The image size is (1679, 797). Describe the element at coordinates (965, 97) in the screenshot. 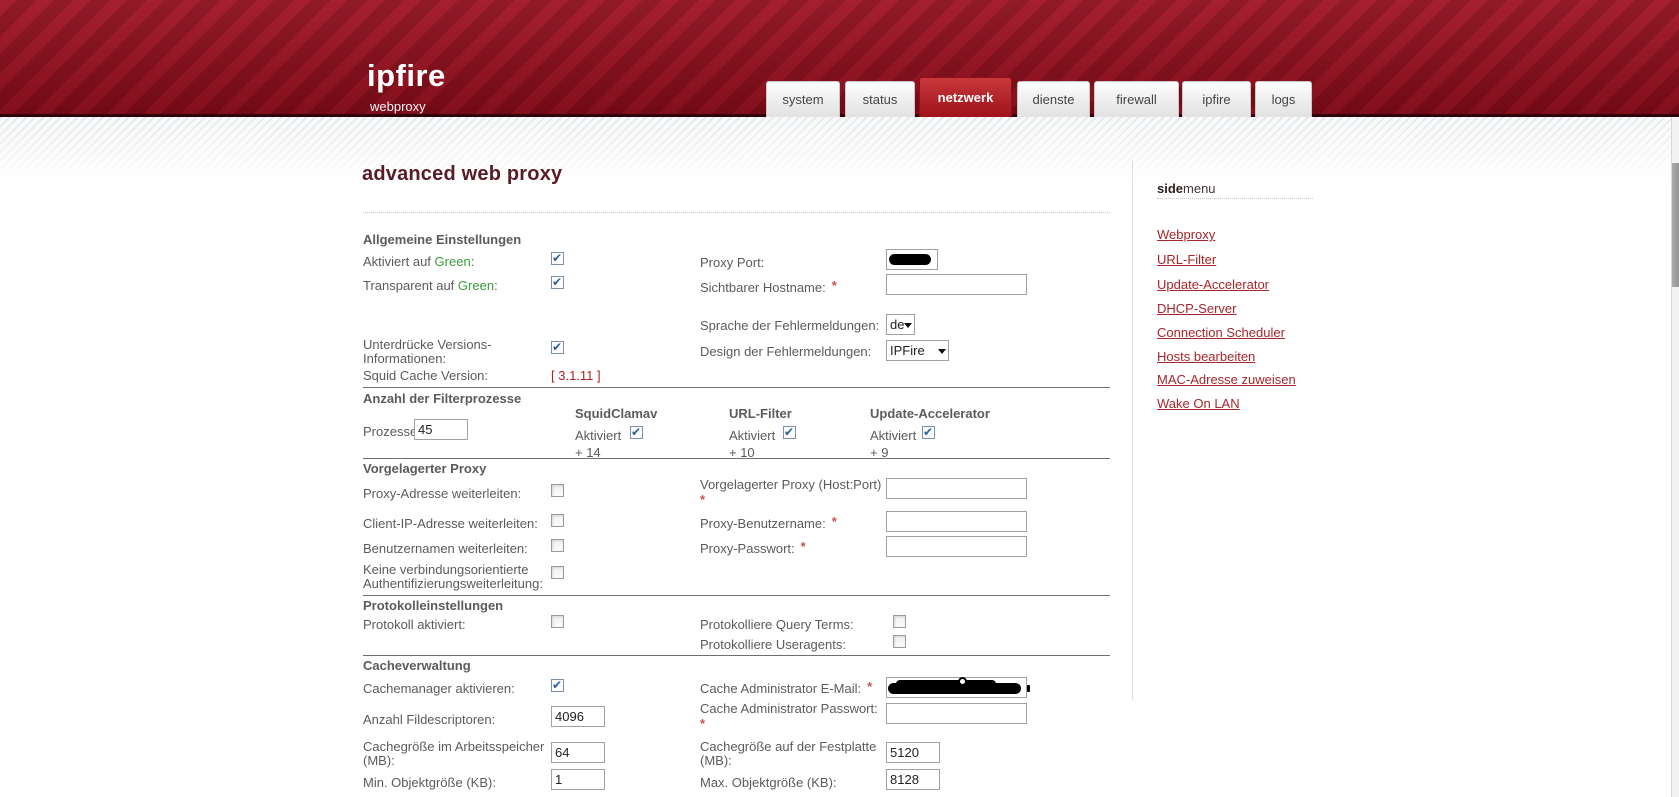

I see `tab-netzwerk: netzwerk` at that location.